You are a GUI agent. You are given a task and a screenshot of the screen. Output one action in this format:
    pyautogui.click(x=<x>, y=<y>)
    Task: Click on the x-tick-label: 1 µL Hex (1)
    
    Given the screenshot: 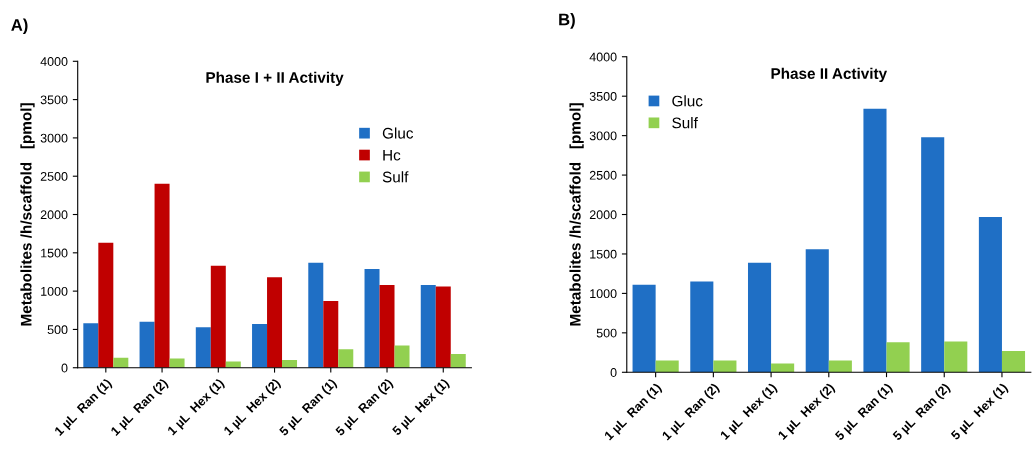 What is the action you would take?
    pyautogui.click(x=749, y=412)
    